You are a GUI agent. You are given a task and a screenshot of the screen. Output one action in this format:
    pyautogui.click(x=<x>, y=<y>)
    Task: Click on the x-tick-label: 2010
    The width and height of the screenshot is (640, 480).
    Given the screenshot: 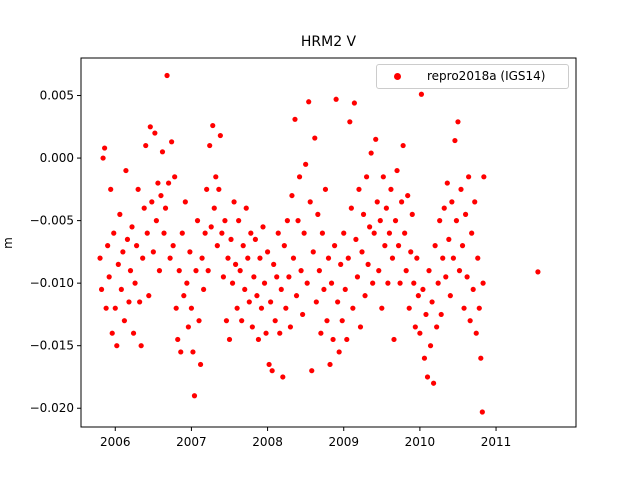 What is the action you would take?
    pyautogui.click(x=420, y=442)
    